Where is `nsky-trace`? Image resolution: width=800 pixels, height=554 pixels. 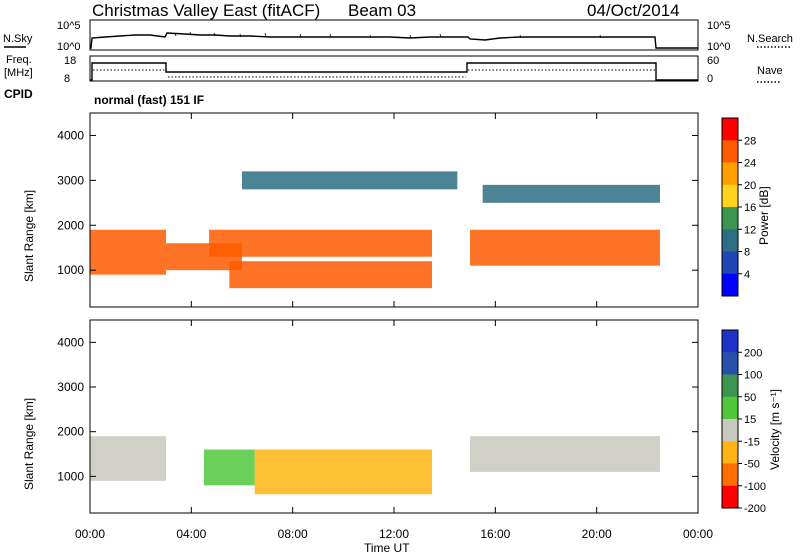 nsky-trace is located at coordinates (394, 40).